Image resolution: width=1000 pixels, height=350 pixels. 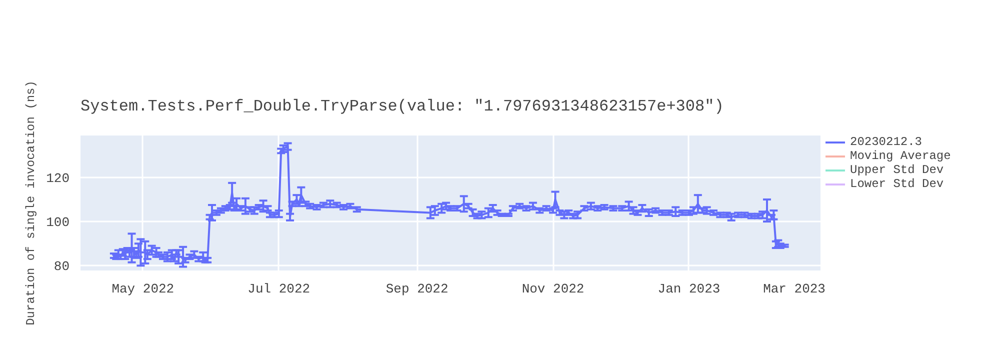 What do you see at coordinates (897, 170) in the screenshot?
I see `legend-label: Upper Std Dev` at bounding box center [897, 170].